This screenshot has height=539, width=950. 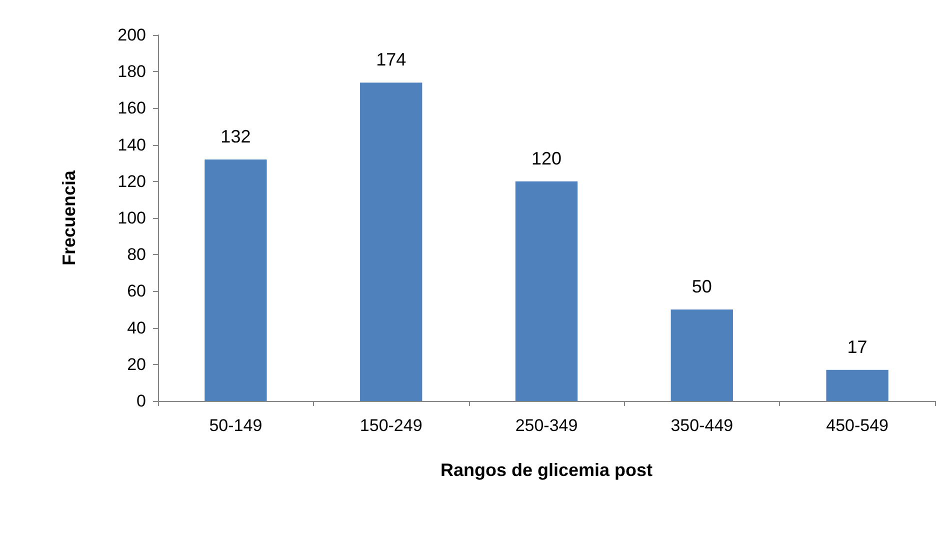 I want to click on data-label: 174, so click(x=391, y=60).